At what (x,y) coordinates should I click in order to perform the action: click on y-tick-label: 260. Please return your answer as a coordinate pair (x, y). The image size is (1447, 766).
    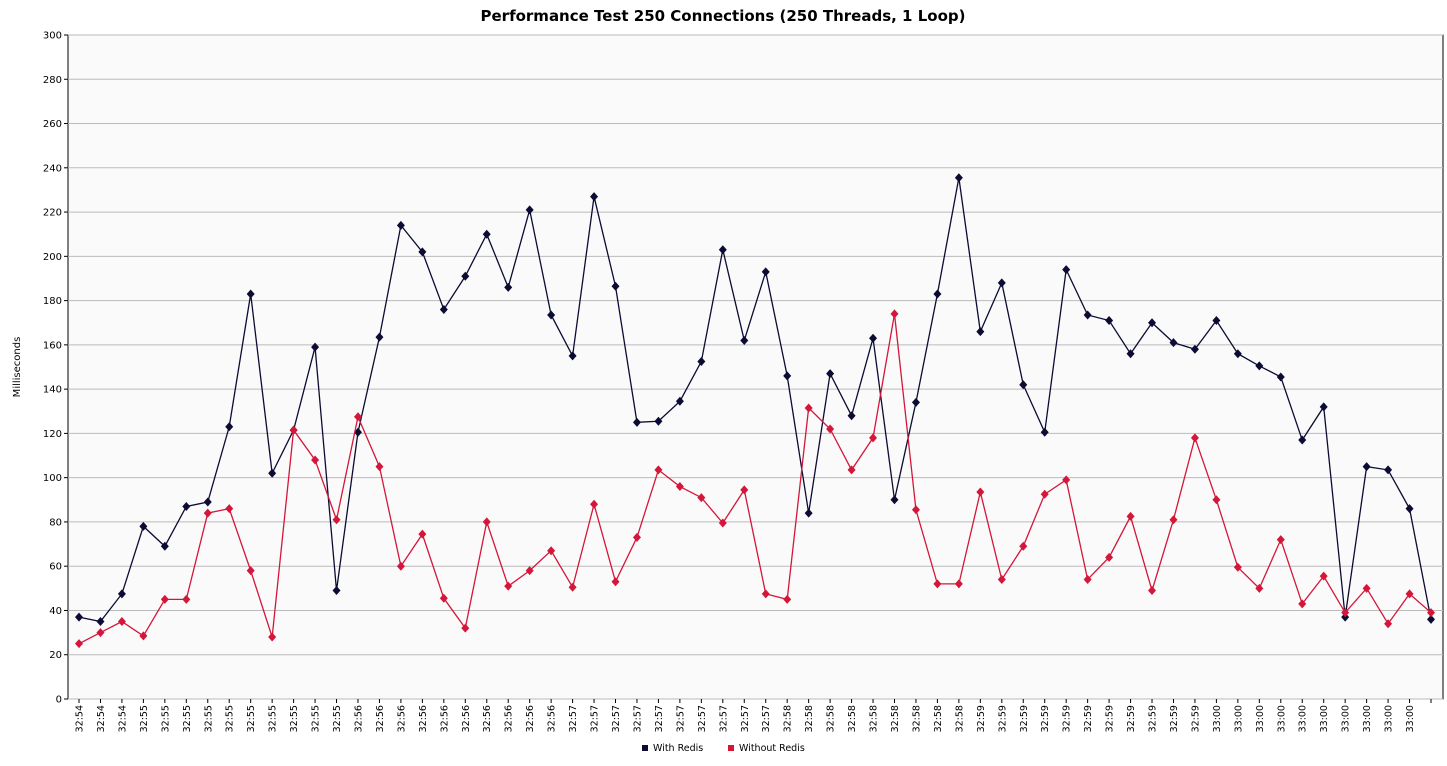
    Looking at the image, I should click on (52, 124).